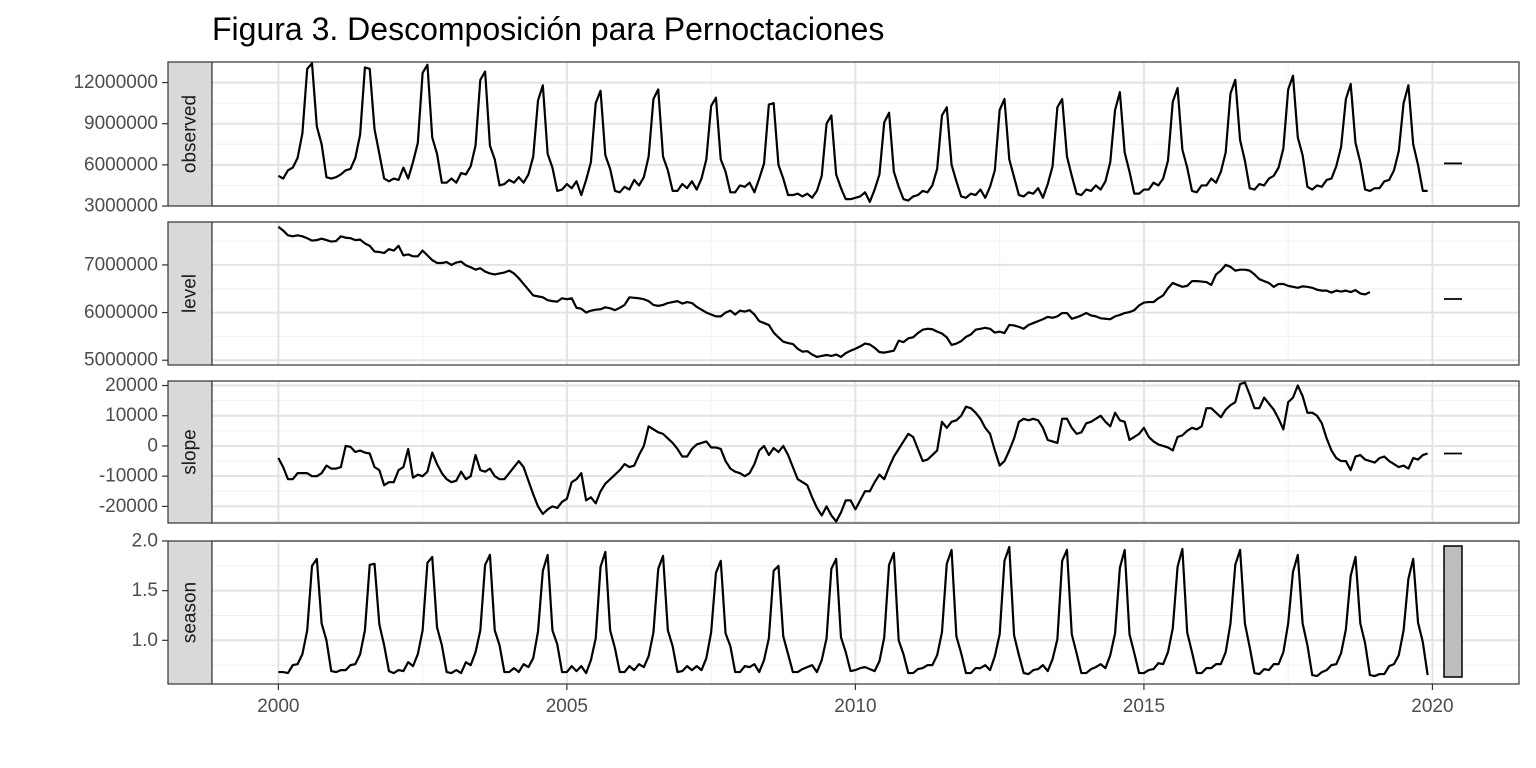  Describe the element at coordinates (1144, 706) in the screenshot. I see `x-tick-label: 2015` at that location.